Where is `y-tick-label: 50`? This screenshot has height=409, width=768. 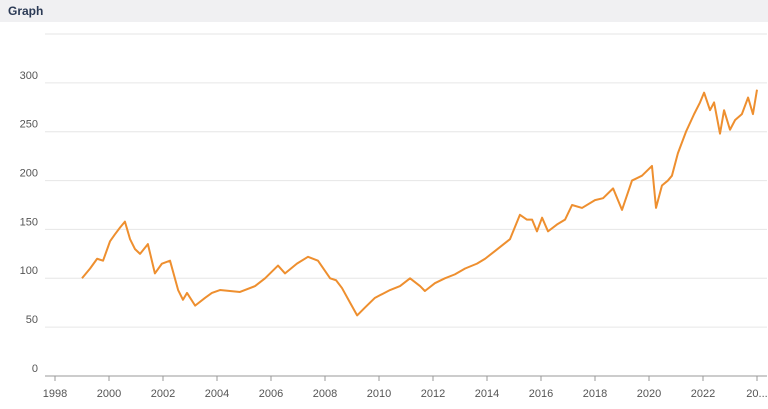 y-tick-label: 50 is located at coordinates (32, 320).